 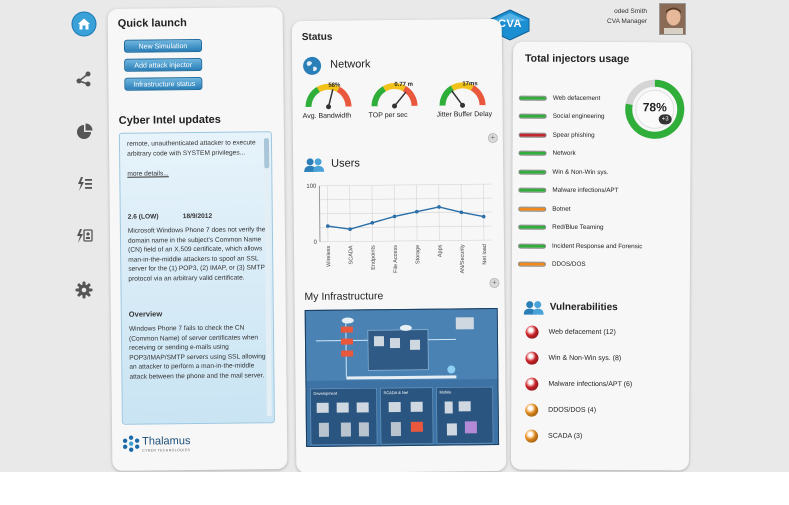 What do you see at coordinates (312, 65) in the screenshot?
I see `globe-icon` at bounding box center [312, 65].